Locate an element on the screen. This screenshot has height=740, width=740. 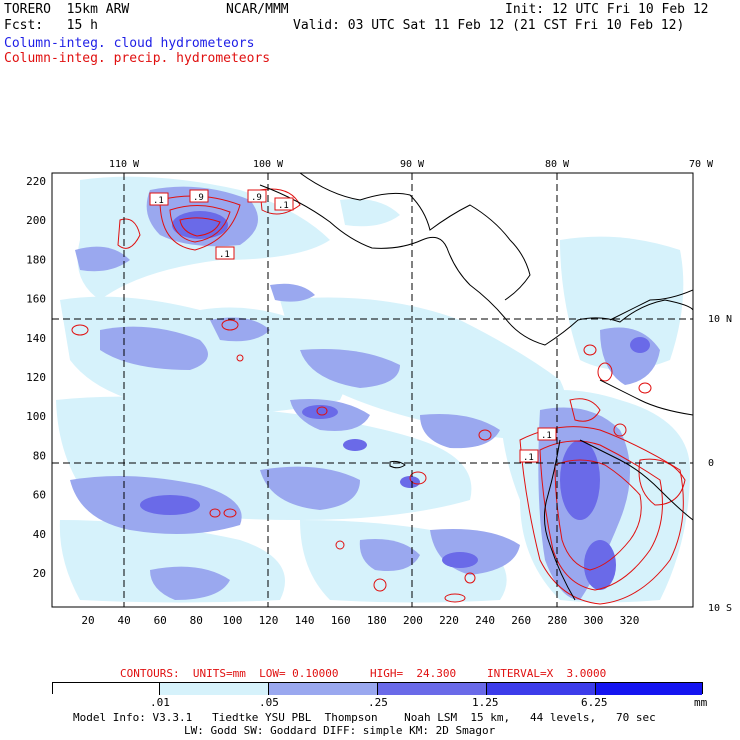
y-tick-label: 40 is located at coordinates (39, 534).